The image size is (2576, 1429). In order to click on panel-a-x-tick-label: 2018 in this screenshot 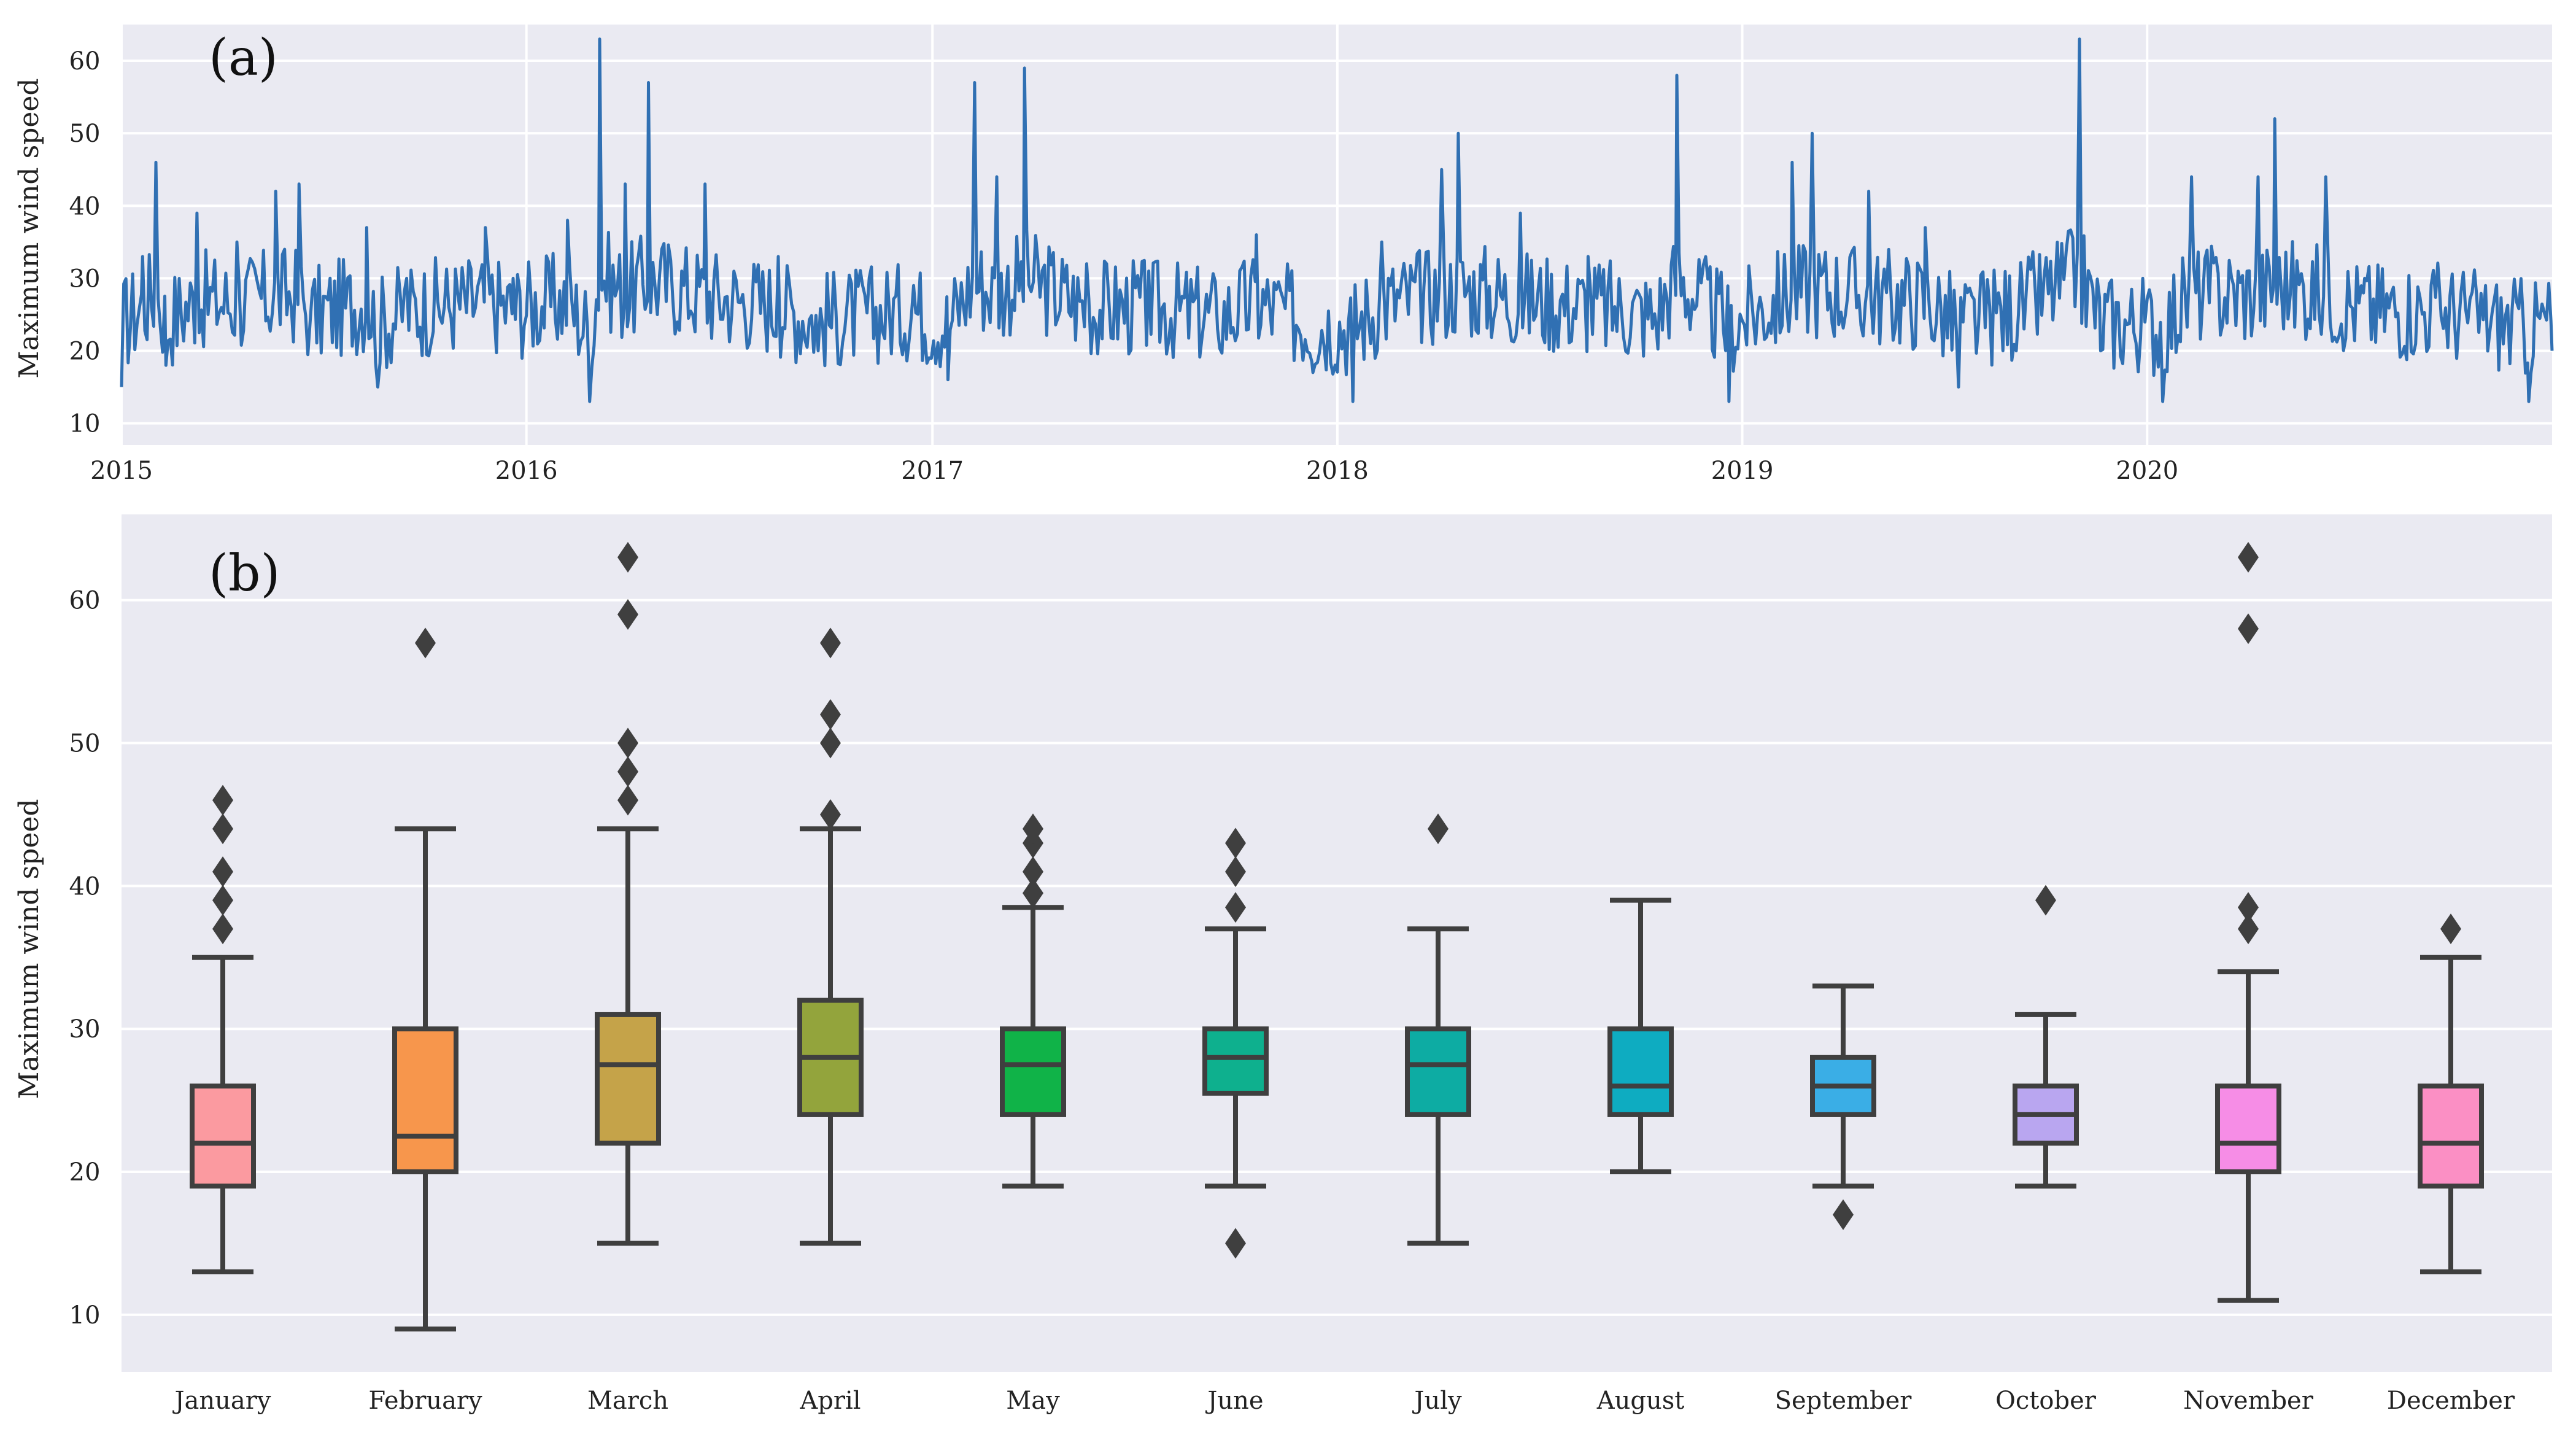, I will do `click(1337, 471)`.